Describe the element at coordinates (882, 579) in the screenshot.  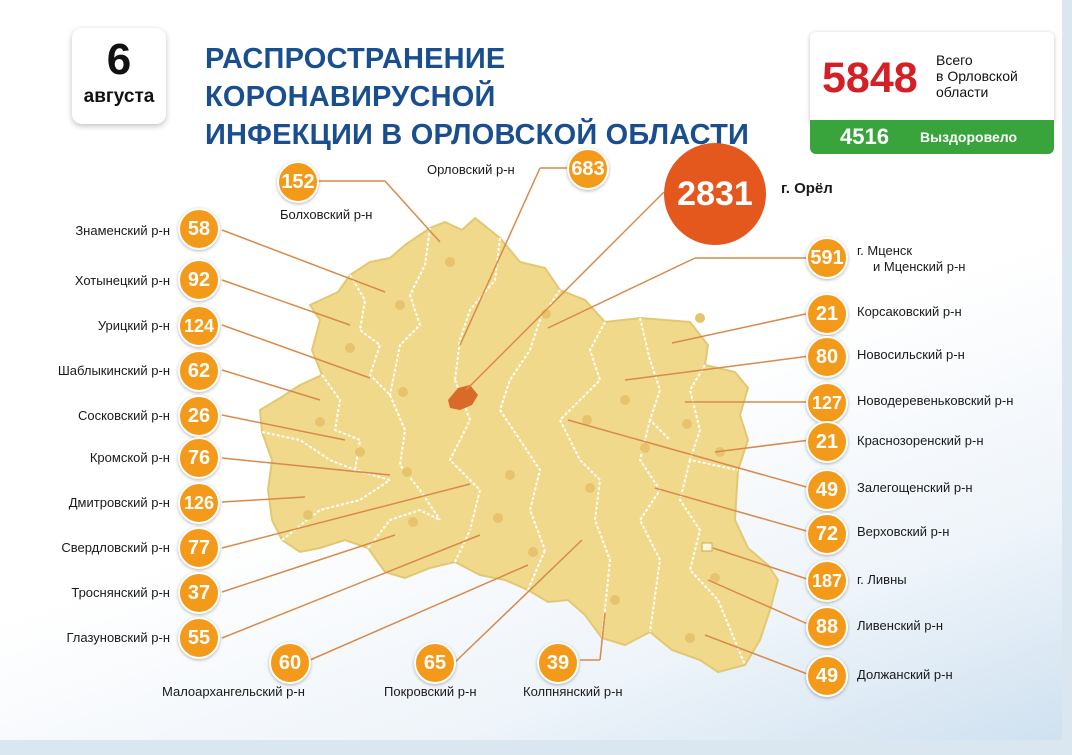
I see `right-district-label-8: г. Ливны` at that location.